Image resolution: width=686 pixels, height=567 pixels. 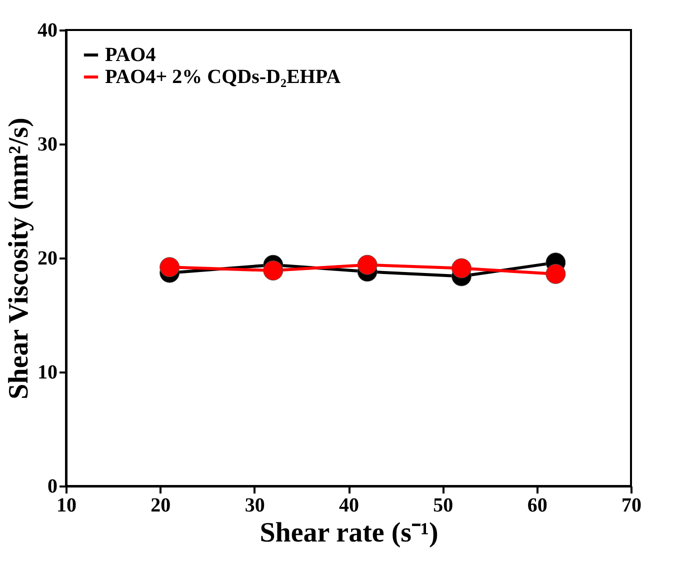 What do you see at coordinates (349, 505) in the screenshot?
I see `x-tick-label: 40` at bounding box center [349, 505].